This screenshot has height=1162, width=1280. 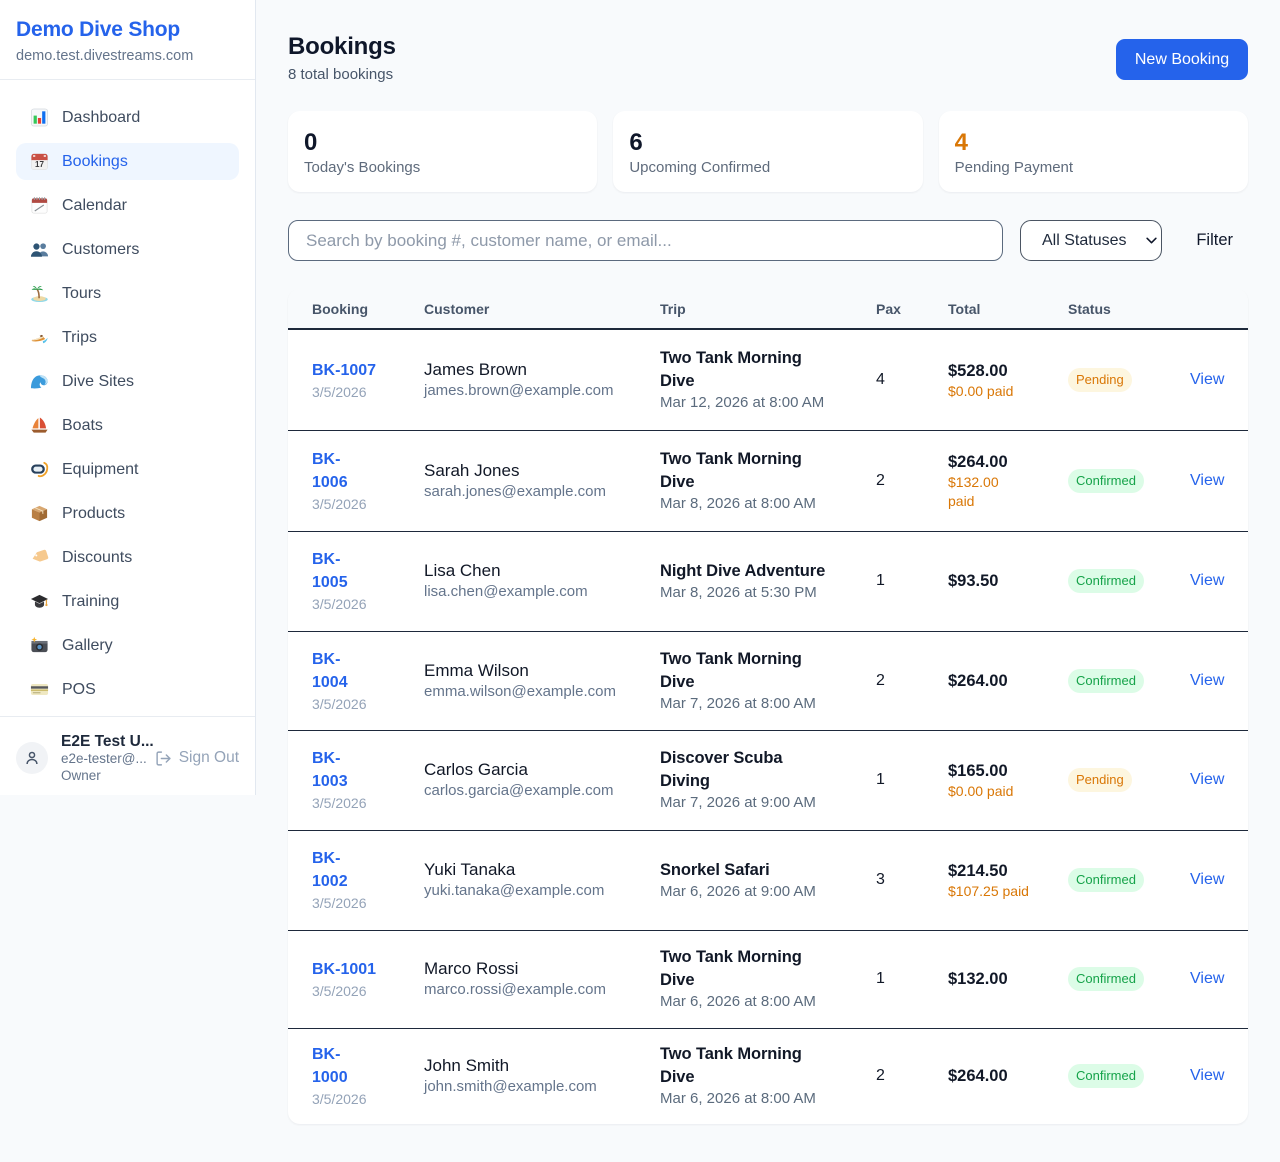 I want to click on svg-text: 17, so click(x=39, y=164).